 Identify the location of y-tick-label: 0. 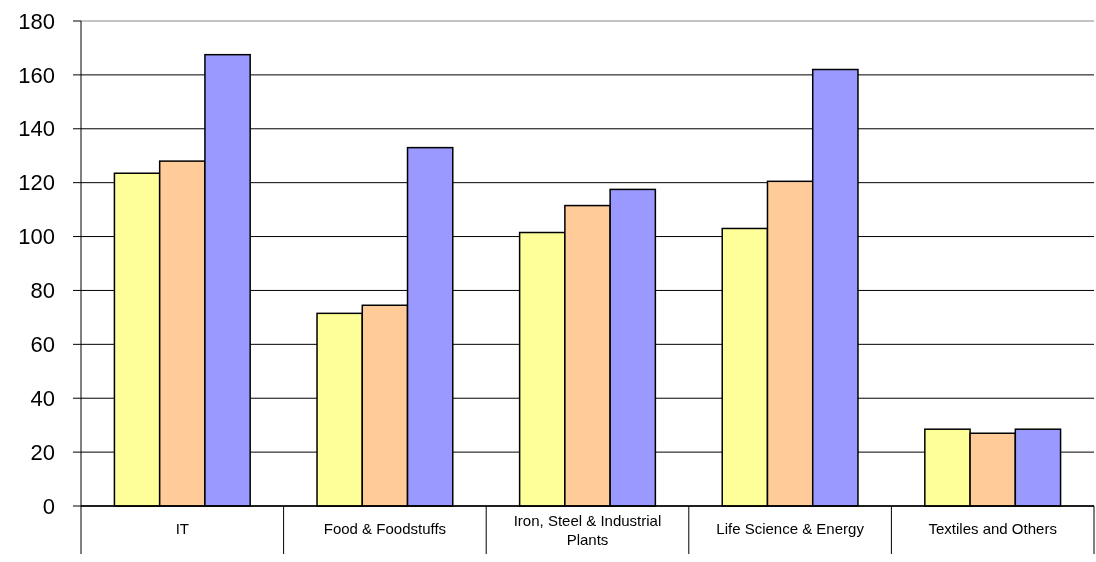
(48, 506).